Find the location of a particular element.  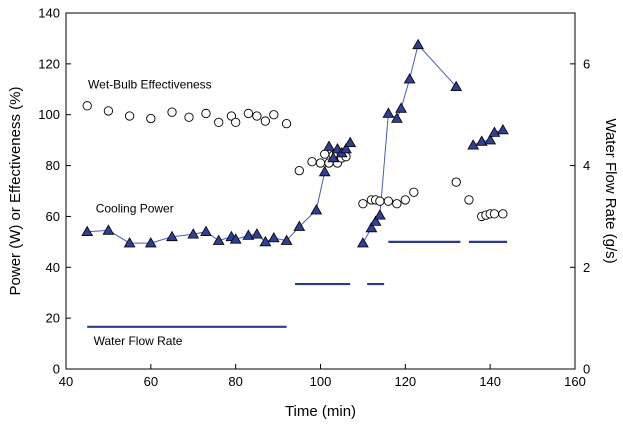

y-tick-label-left: 60 is located at coordinates (53, 216).